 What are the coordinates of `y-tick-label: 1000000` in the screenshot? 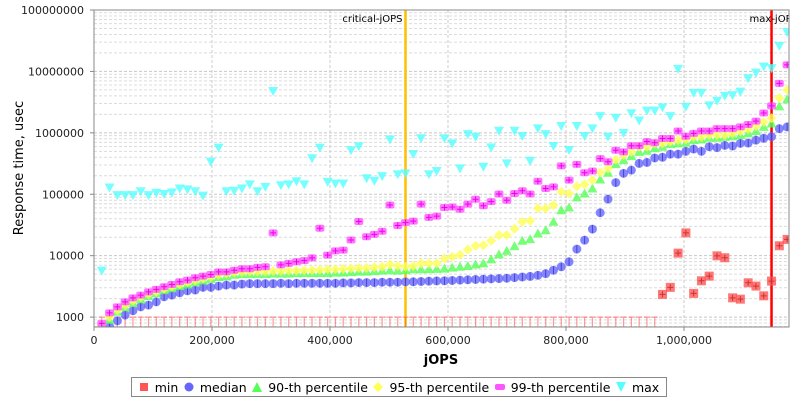 It's located at (59, 133).